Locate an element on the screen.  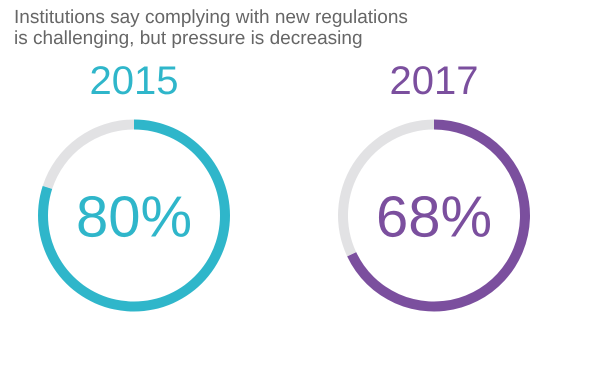
chart-title: 2015 is located at coordinates (134, 81).